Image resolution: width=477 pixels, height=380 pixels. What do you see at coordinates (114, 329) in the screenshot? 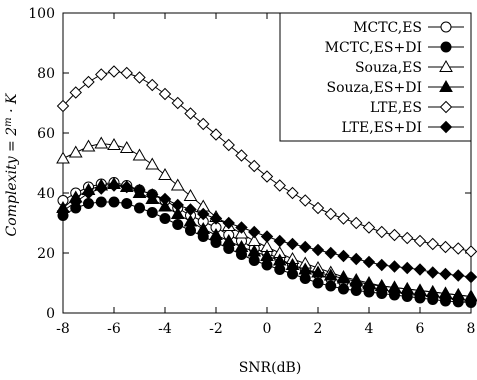
I see `x-tick-label: -6` at bounding box center [114, 329].